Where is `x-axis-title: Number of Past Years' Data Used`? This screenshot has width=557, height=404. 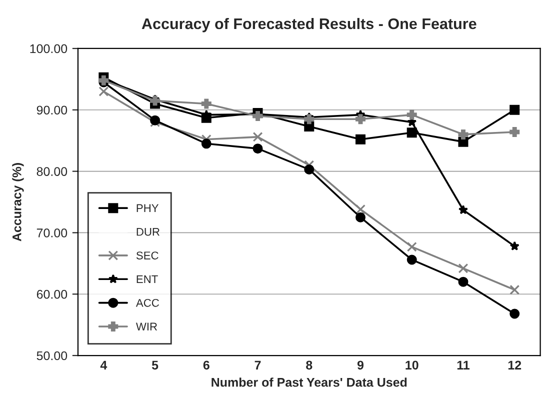 x-axis-title: Number of Past Years' Data Used is located at coordinates (309, 382).